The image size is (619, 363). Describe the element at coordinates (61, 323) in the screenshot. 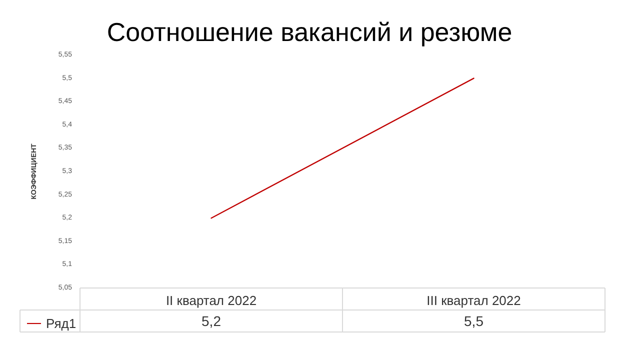

I see `legend-label: Ряд1` at that location.